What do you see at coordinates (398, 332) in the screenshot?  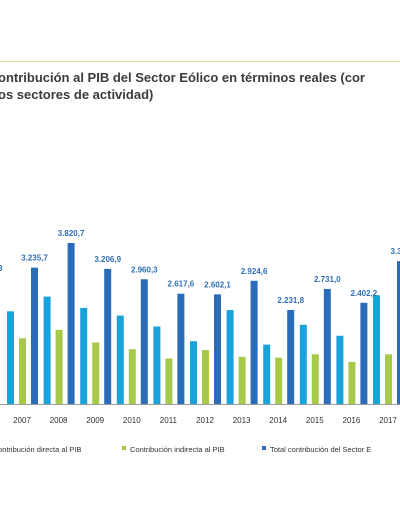 I see `bar-total-2017` at bounding box center [398, 332].